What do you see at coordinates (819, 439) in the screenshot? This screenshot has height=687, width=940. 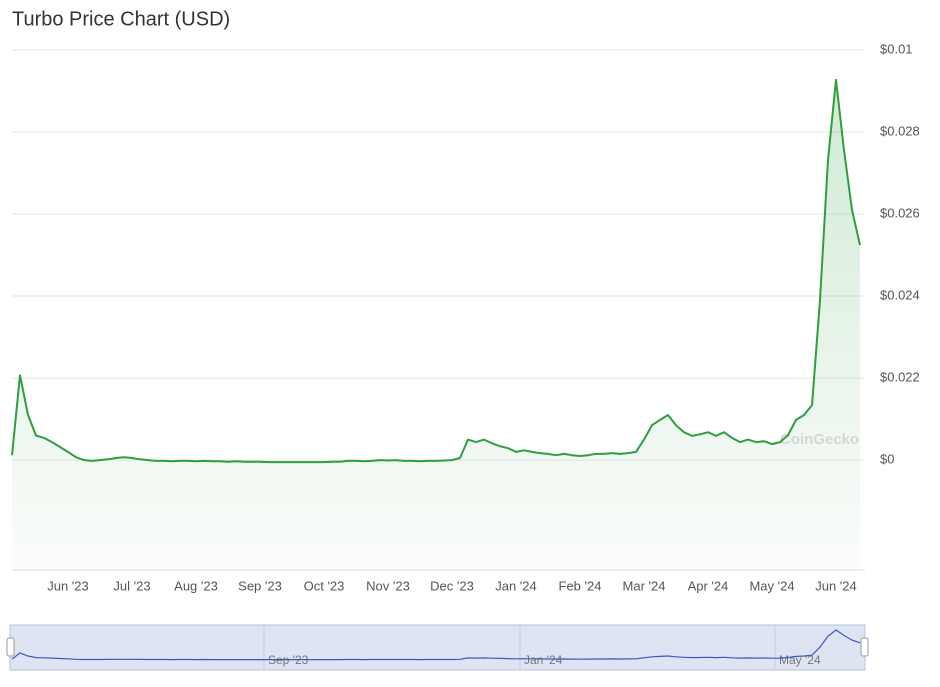 I see `watermark: CoinGecko` at bounding box center [819, 439].